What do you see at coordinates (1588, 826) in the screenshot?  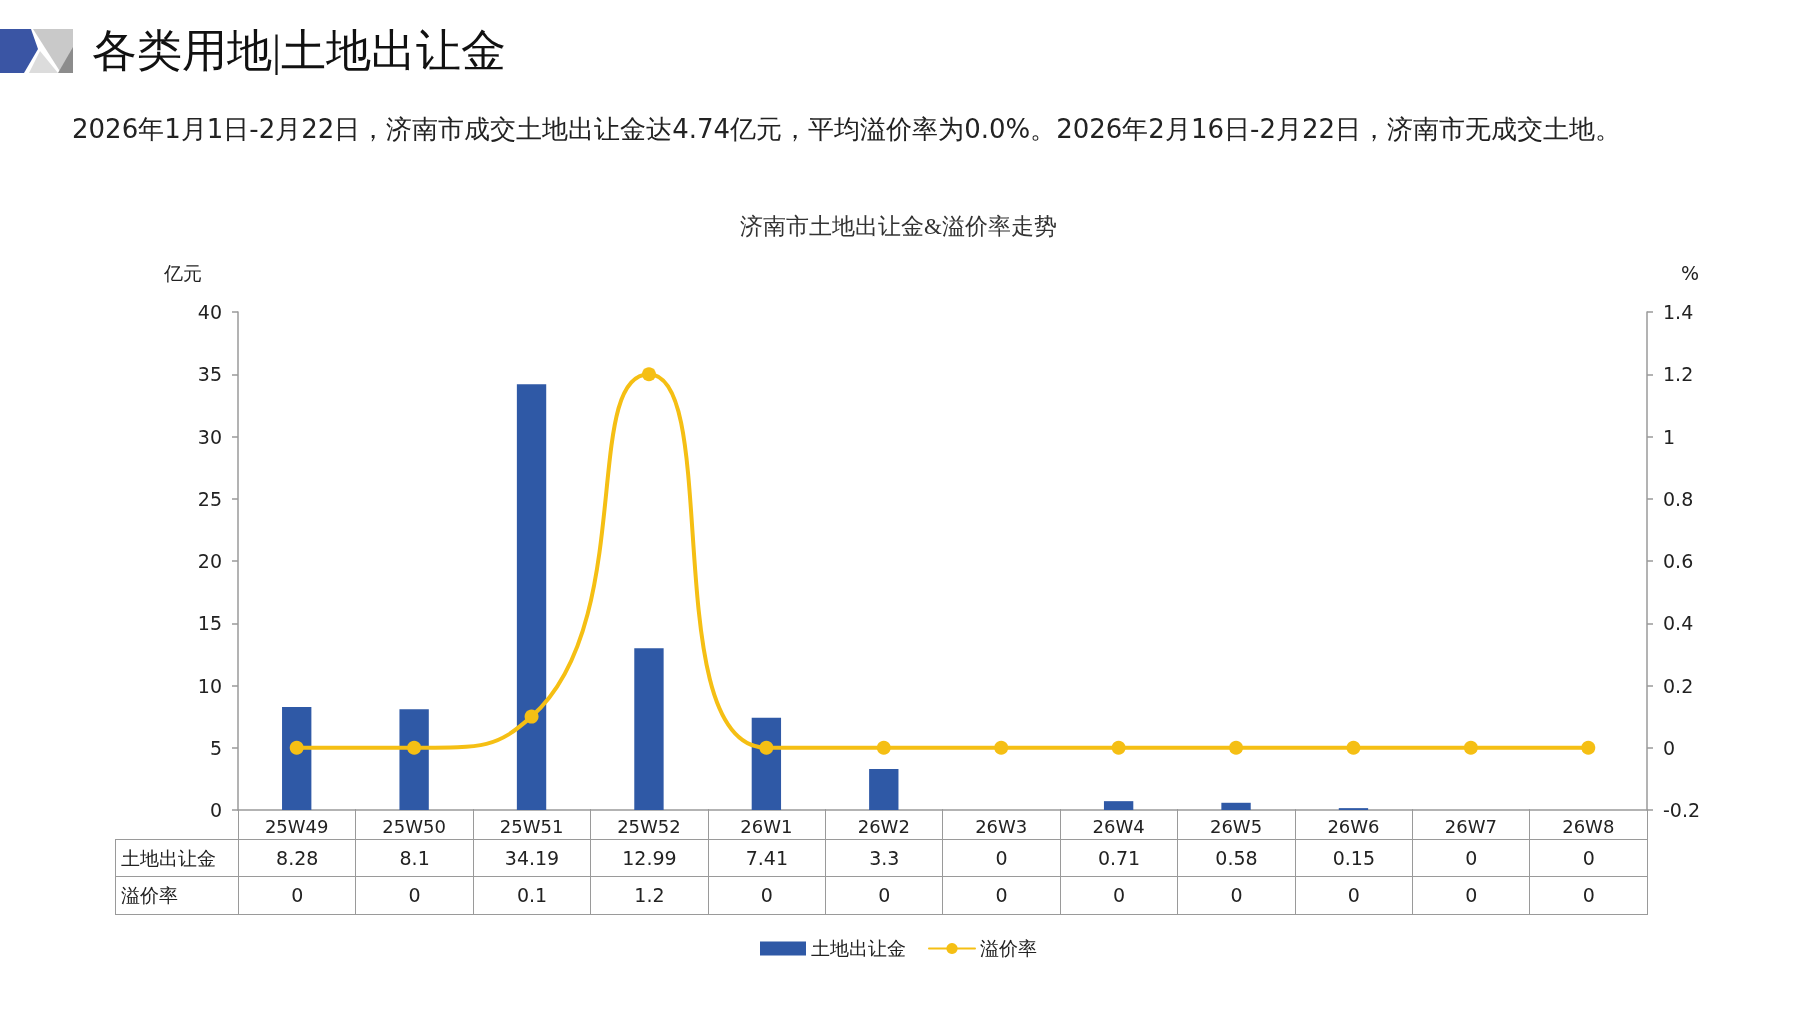 I see `x-tick-label: 26W8` at bounding box center [1588, 826].